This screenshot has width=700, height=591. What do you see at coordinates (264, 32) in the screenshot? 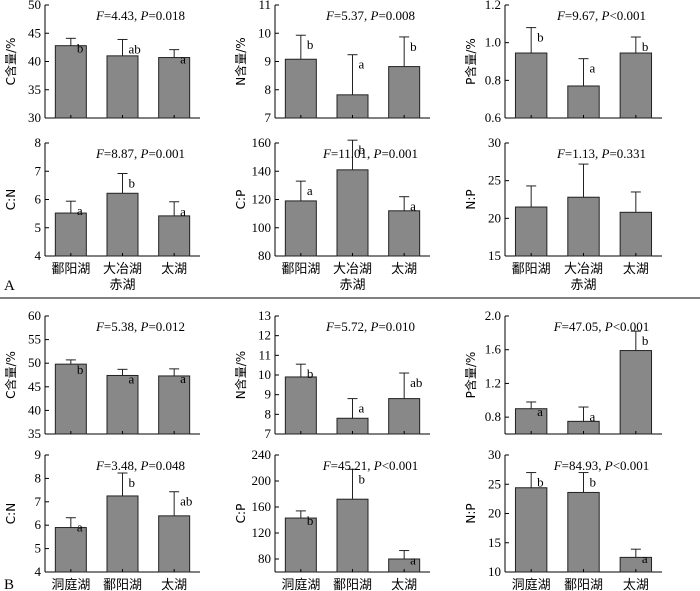
I see `y-tick-label: 10` at bounding box center [264, 32].